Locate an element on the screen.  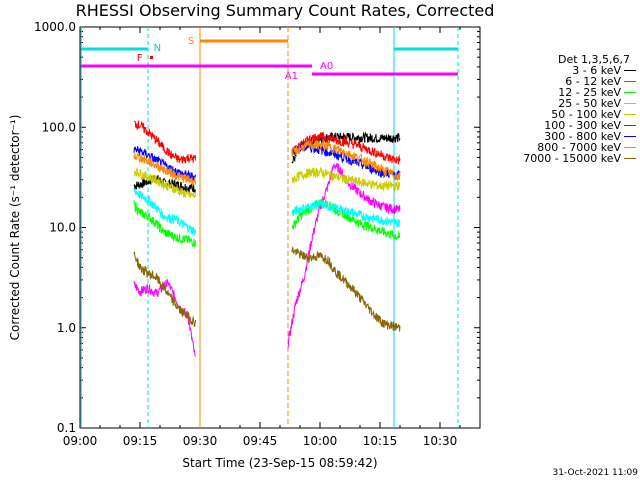
y-axis-label: Corrected Count Rate (s⁻¹ detector⁻¹) is located at coordinates (15, 228).